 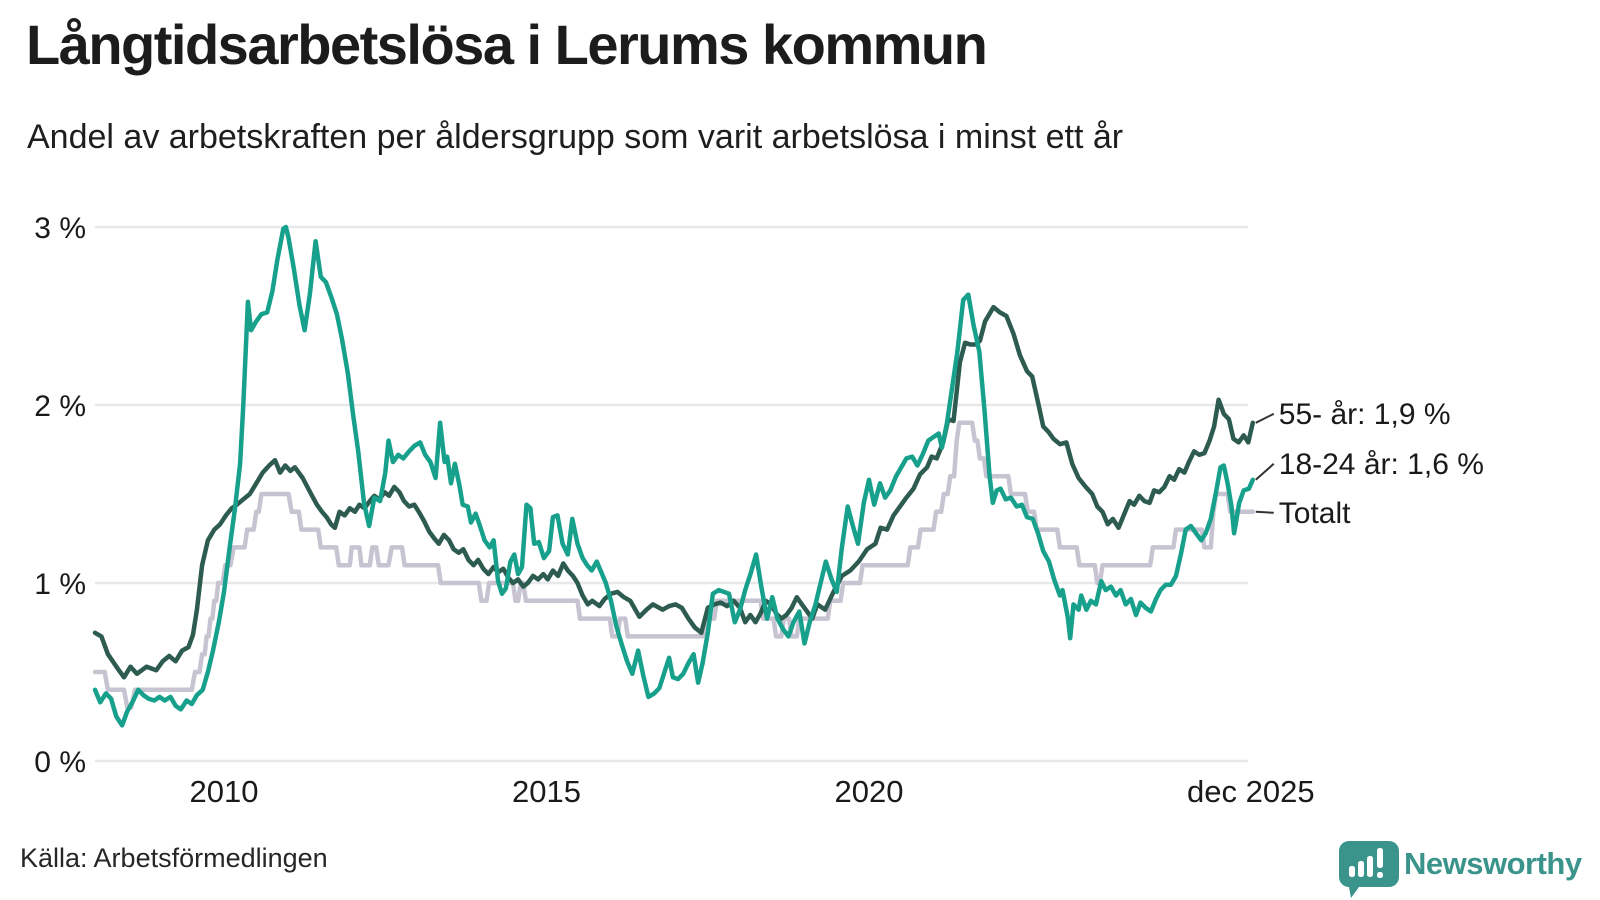 I want to click on x-tick-label: dec 2025, so click(x=1251, y=791).